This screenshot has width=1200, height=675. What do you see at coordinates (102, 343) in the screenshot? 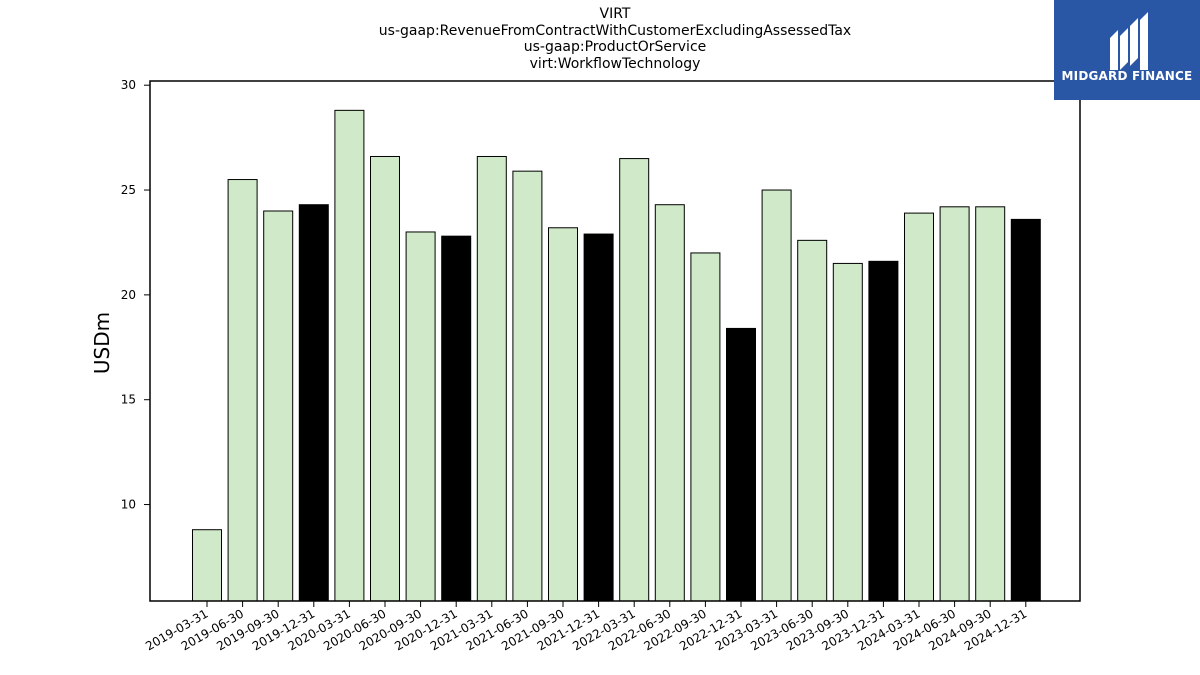
I see `y-axis-label: USDm` at bounding box center [102, 343].